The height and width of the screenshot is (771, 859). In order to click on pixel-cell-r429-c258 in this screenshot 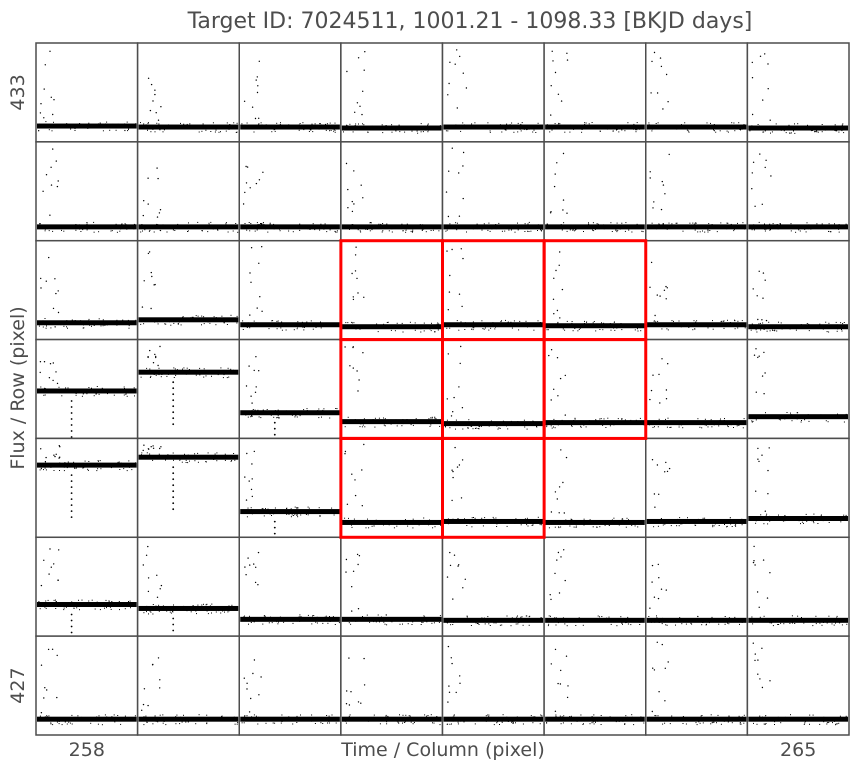, I will do `click(87, 488)`.